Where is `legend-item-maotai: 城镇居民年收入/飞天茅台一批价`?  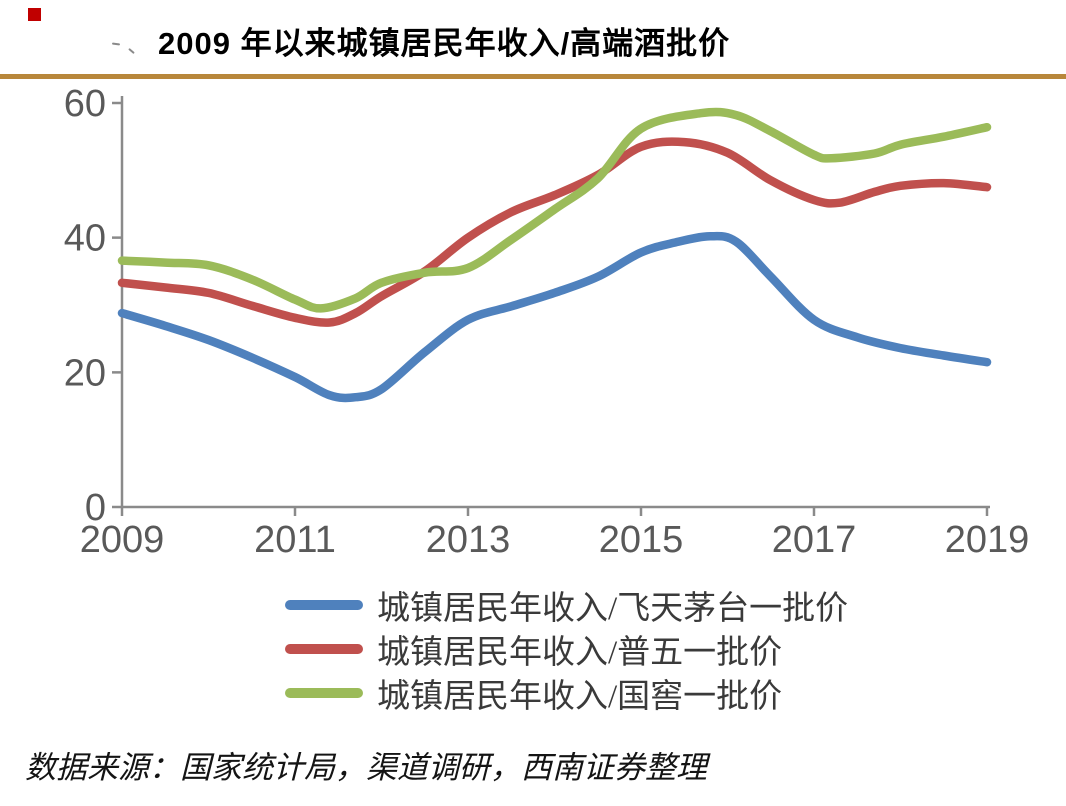 legend-item-maotai: 城镇居民年收入/飞天茅台一批价 is located at coordinates (566, 605).